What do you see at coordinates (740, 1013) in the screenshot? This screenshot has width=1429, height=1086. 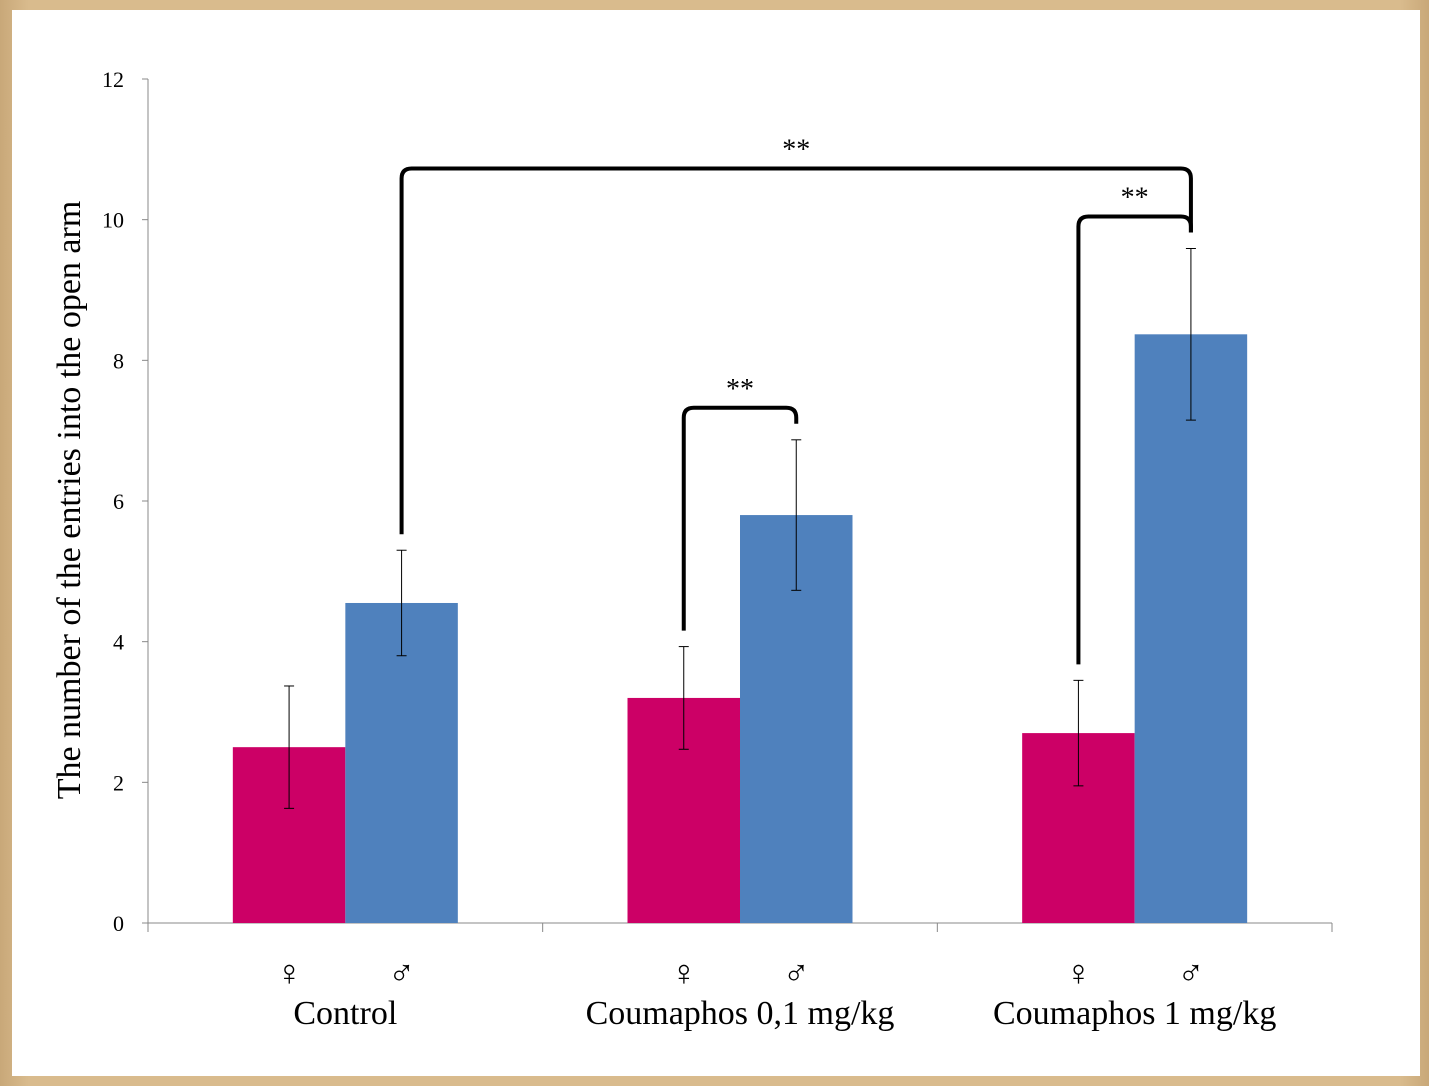 I see `x-category-label: Coumaphos 0,1 mg/kg` at bounding box center [740, 1013].